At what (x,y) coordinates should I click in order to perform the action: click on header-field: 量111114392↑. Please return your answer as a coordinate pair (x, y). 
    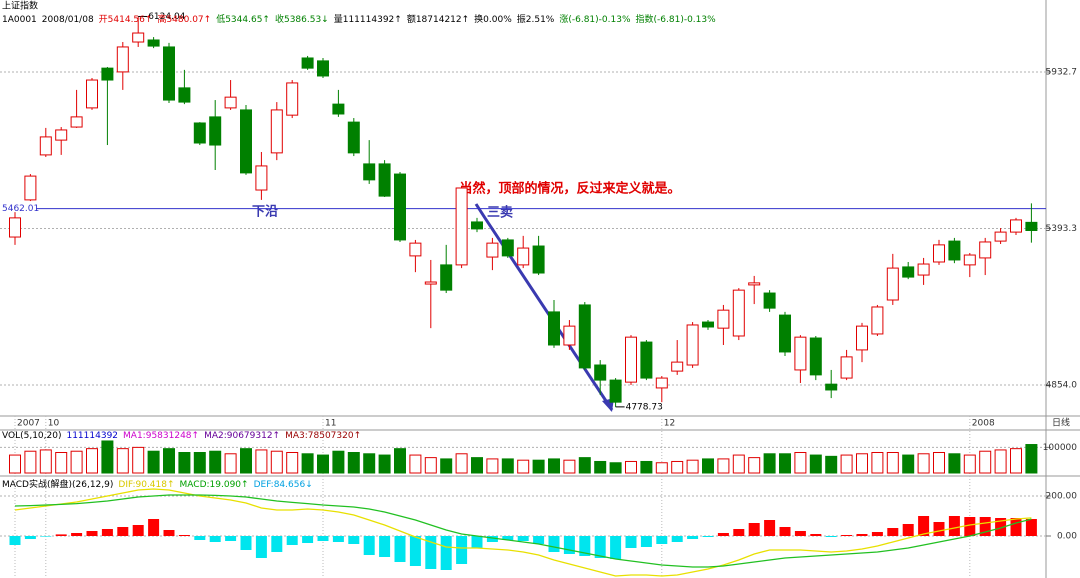
    Looking at the image, I should click on (368, 19).